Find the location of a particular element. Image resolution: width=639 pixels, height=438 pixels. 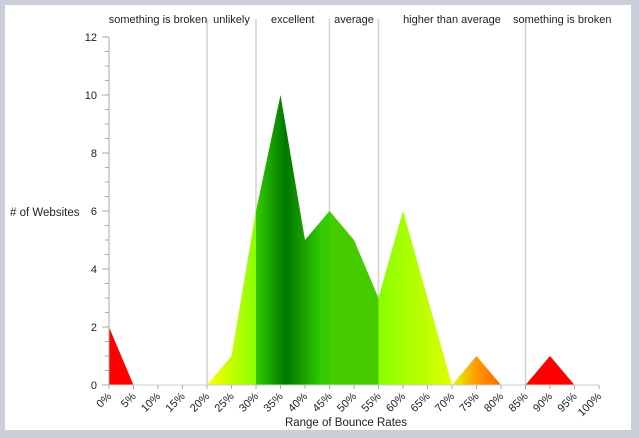

zone-label-5: higher than average is located at coordinates (452, 20).